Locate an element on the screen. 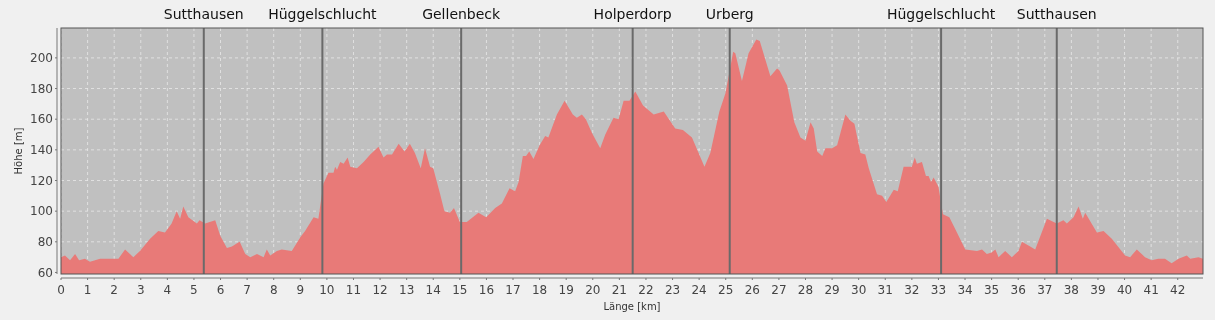 Image resolution: width=1215 pixels, height=320 pixels. x-tick-label: 18 is located at coordinates (539, 290).